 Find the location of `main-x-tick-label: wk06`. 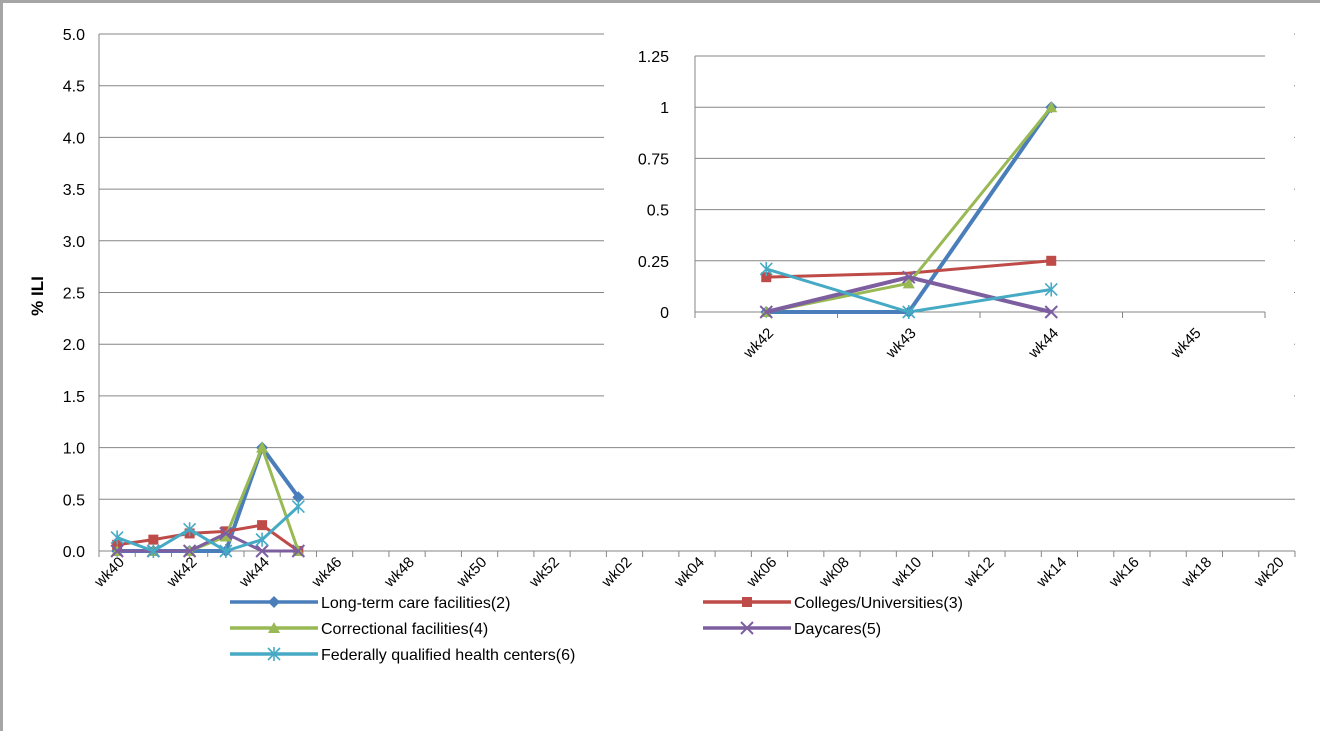

main-x-tick-label: wk06 is located at coordinates (761, 572).